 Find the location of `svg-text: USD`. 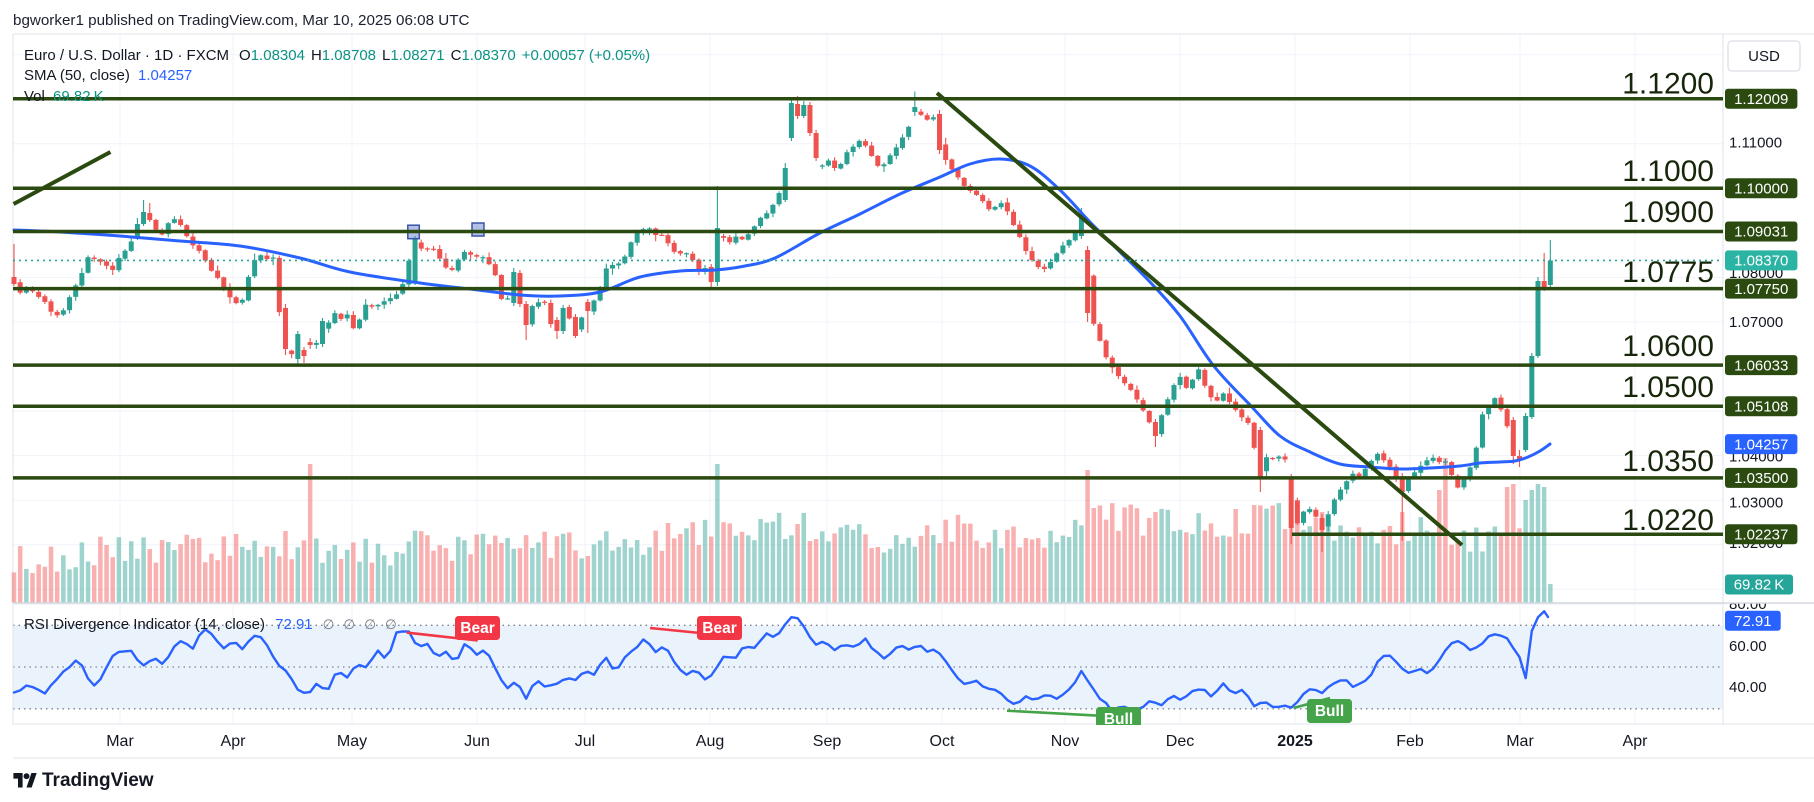

svg-text: USD is located at coordinates (1764, 56).